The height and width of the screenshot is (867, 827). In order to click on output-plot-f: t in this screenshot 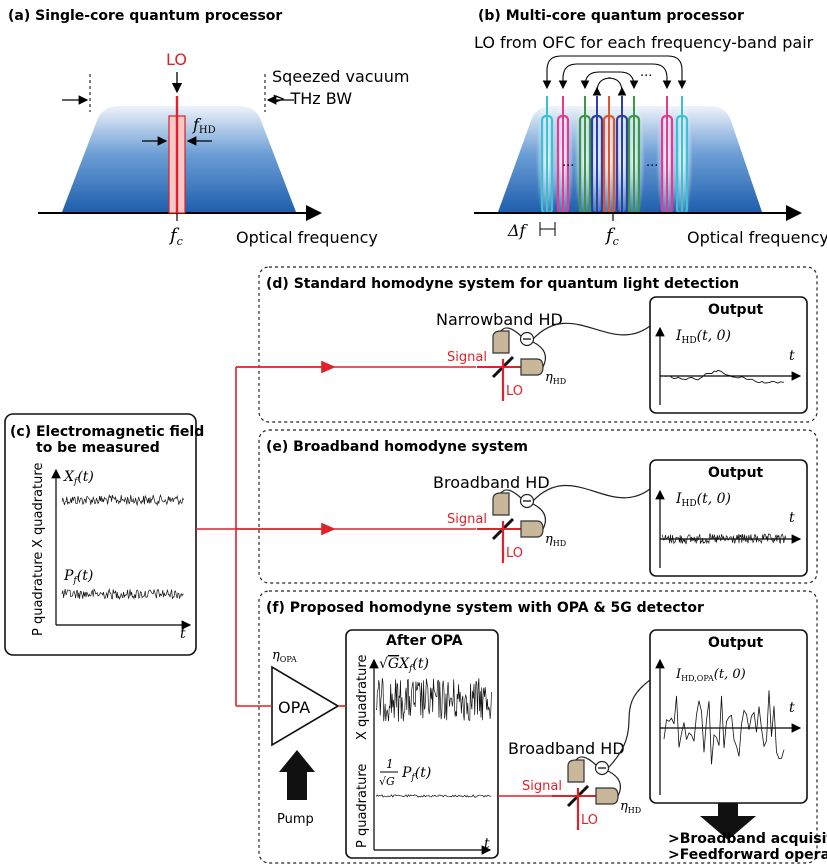, I will do `click(728, 726)`.